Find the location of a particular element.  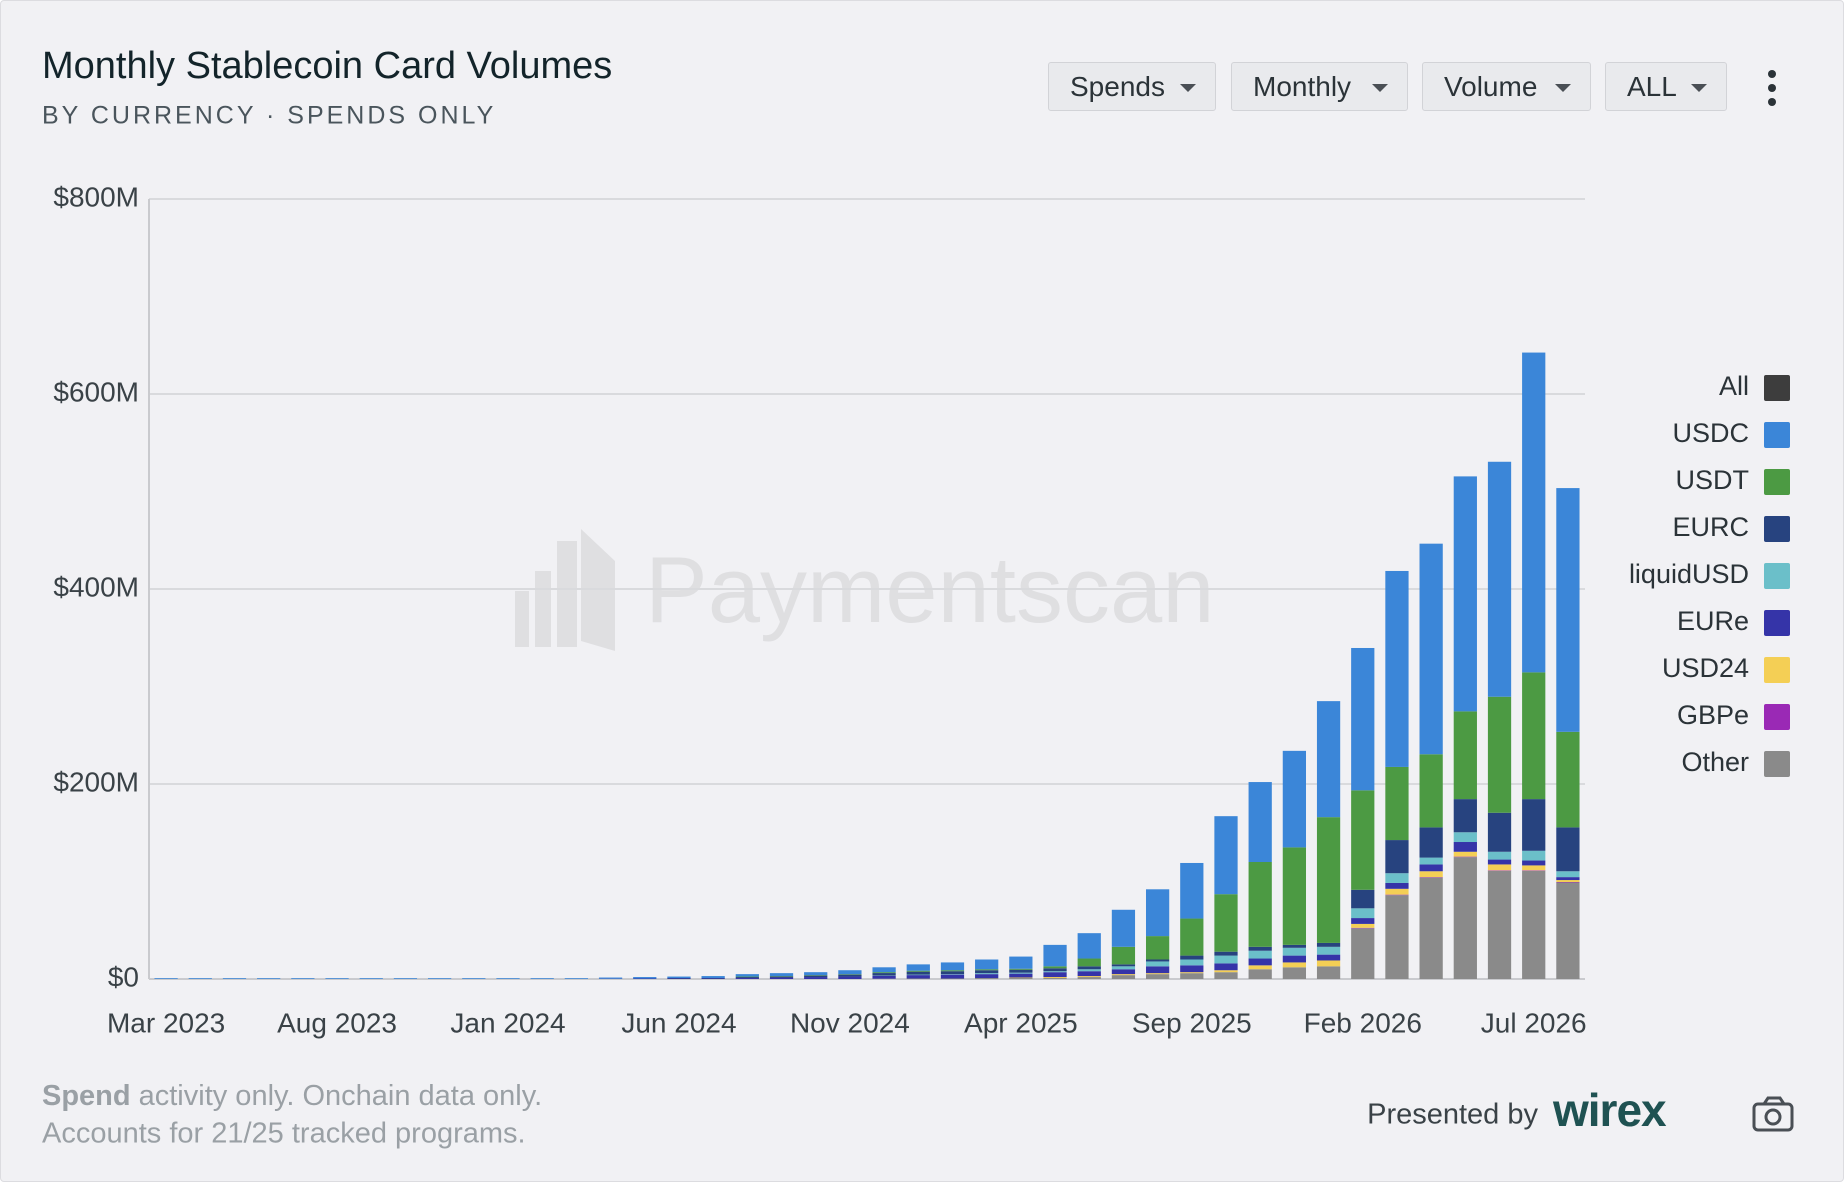

presented-by: Presented by is located at coordinates (1452, 1115).